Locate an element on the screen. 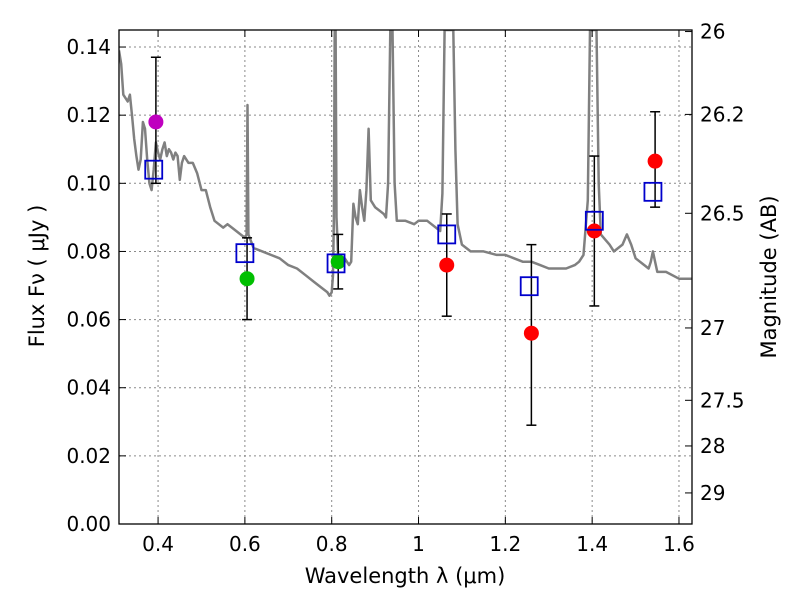  magnitude-tick-label: 27.5 is located at coordinates (722, 400).